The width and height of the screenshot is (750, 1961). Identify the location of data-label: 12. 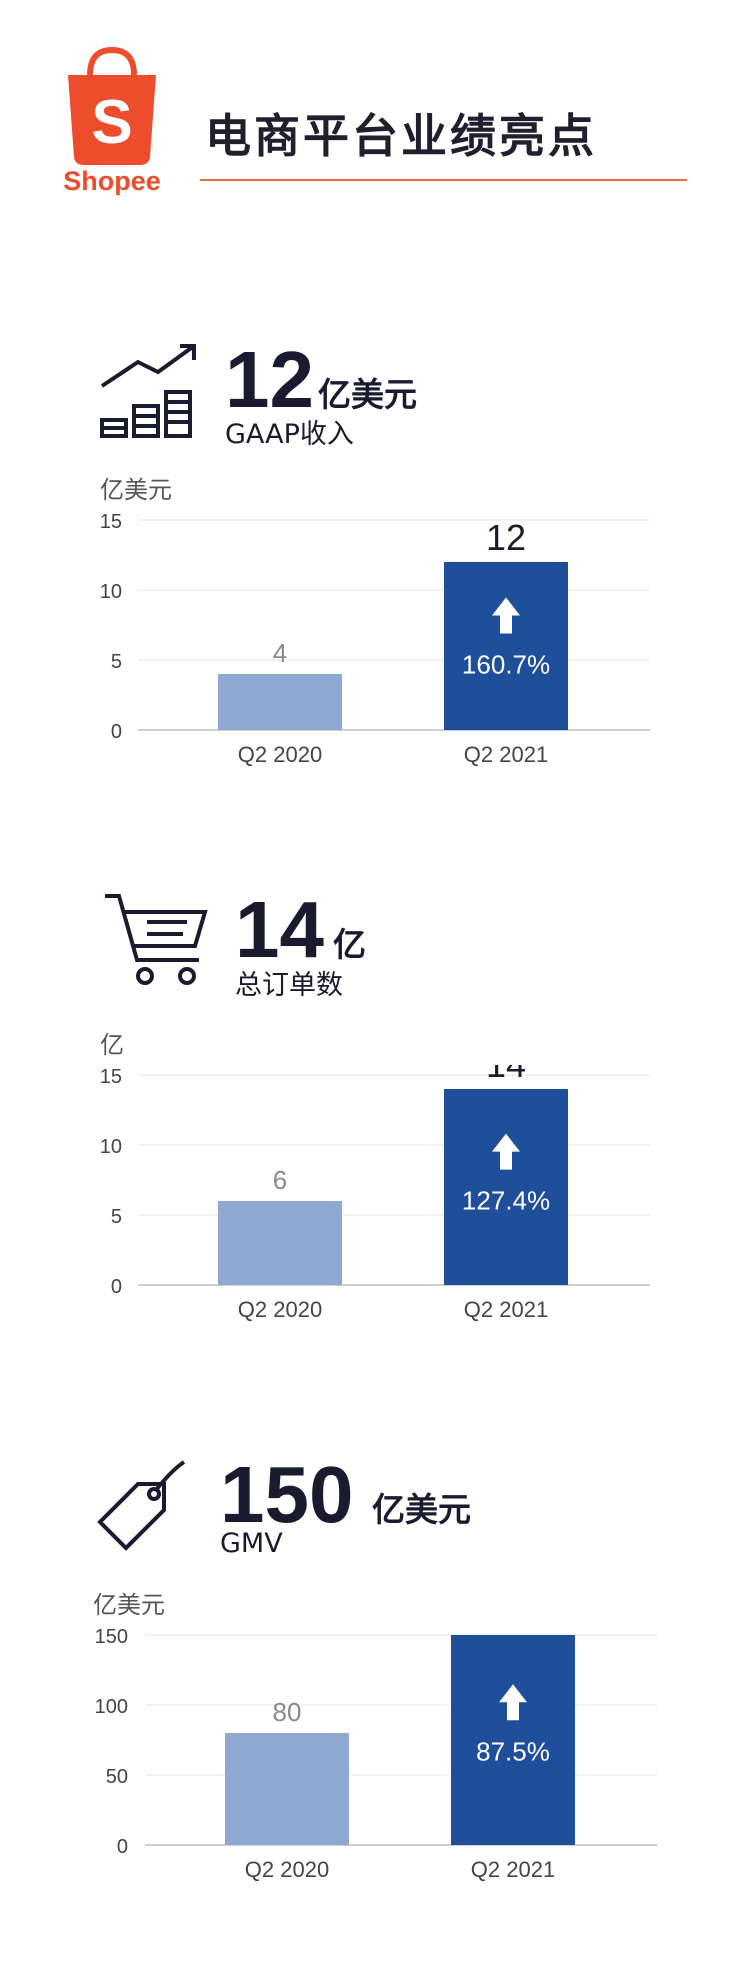
(506, 537).